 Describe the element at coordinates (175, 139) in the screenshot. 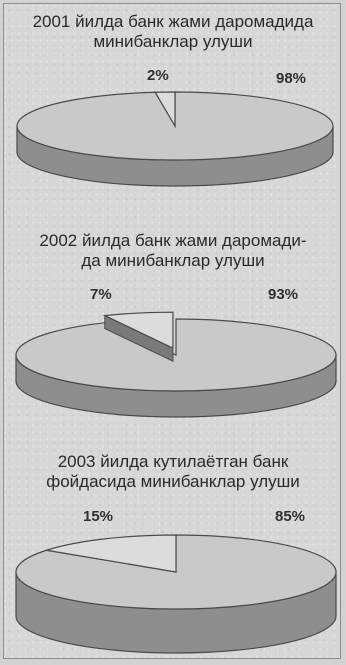

I see `chart-1-pie` at that location.